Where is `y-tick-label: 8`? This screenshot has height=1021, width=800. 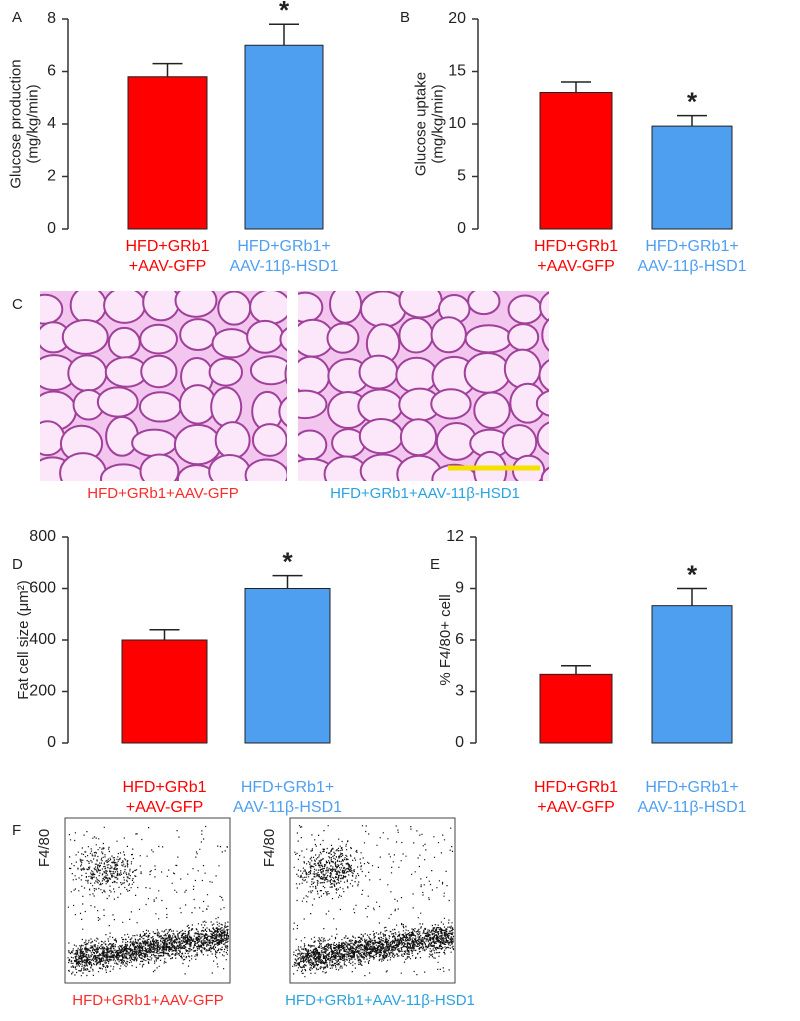 y-tick-label: 8 is located at coordinates (51, 18).